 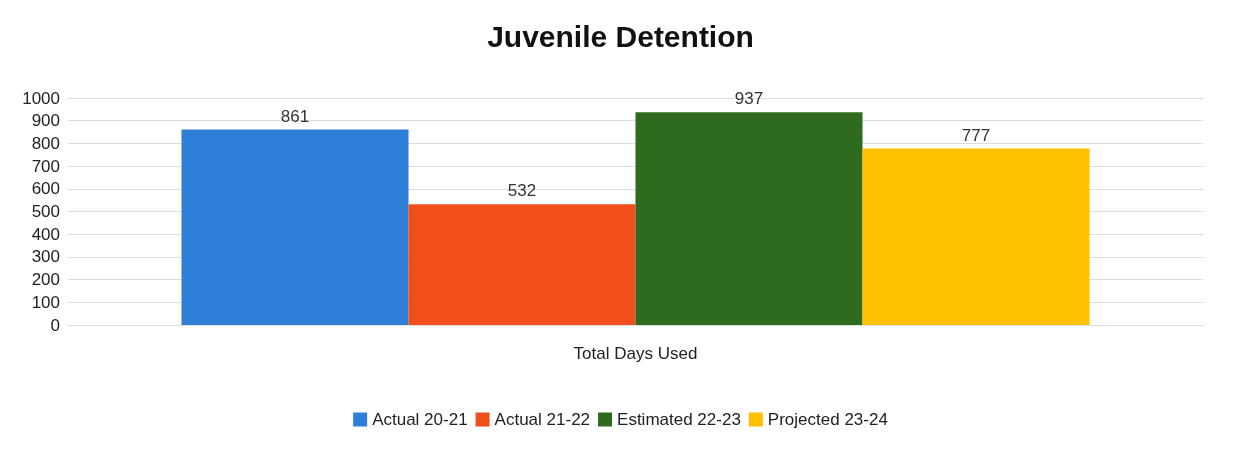 What do you see at coordinates (420, 419) in the screenshot?
I see `legend-label: Actual 20-21` at bounding box center [420, 419].